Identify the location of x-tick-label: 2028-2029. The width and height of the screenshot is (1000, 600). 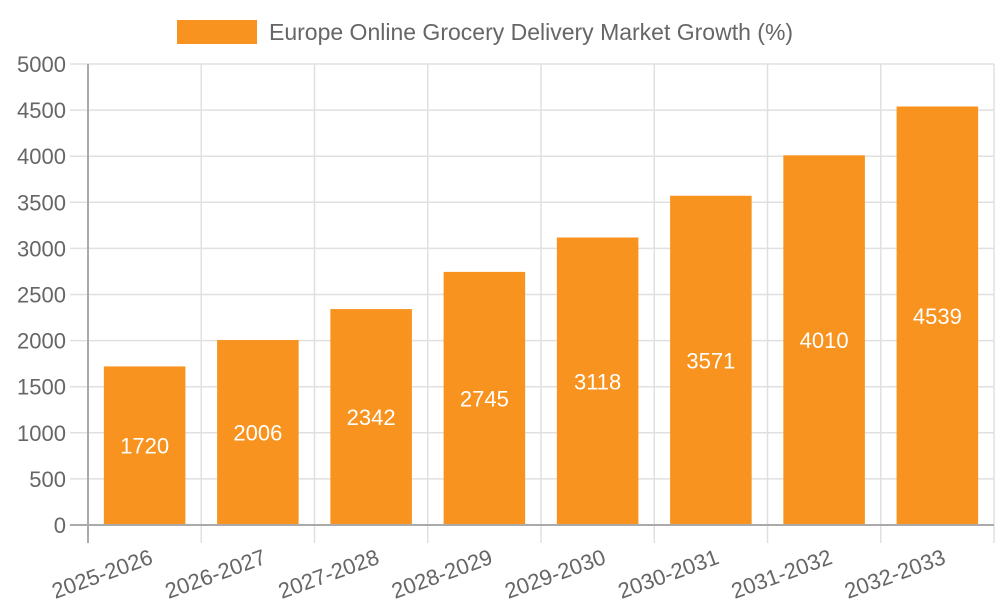
(441, 572).